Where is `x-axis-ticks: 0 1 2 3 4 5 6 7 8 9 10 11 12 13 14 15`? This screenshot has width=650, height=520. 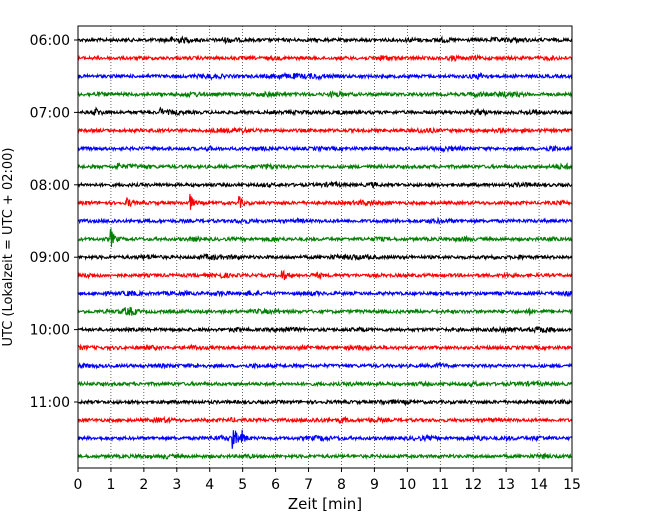 x-axis-ticks: 0 1 2 3 4 5 6 7 8 9 10 11 12 13 14 15 is located at coordinates (327, 480).